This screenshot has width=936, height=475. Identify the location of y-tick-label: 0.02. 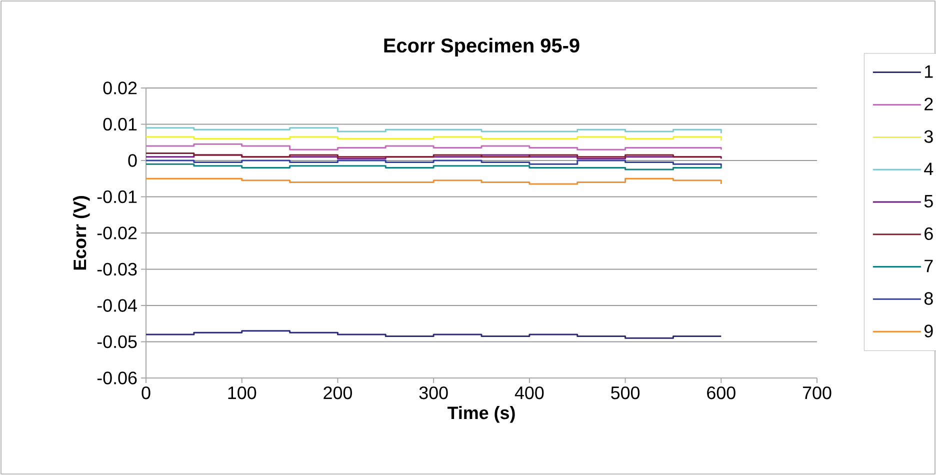
(120, 88).